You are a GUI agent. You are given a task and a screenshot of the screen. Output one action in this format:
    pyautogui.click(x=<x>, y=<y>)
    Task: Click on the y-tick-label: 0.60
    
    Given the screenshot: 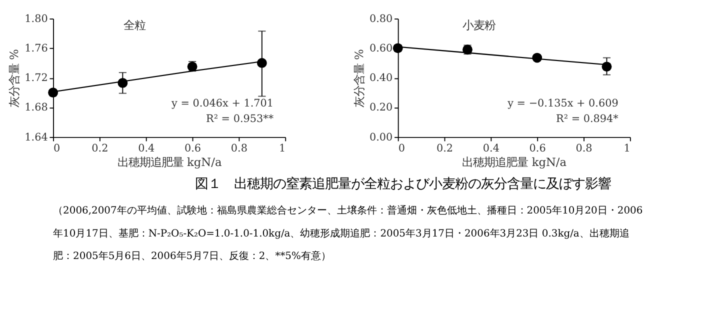 What is the action you would take?
    pyautogui.click(x=381, y=48)
    